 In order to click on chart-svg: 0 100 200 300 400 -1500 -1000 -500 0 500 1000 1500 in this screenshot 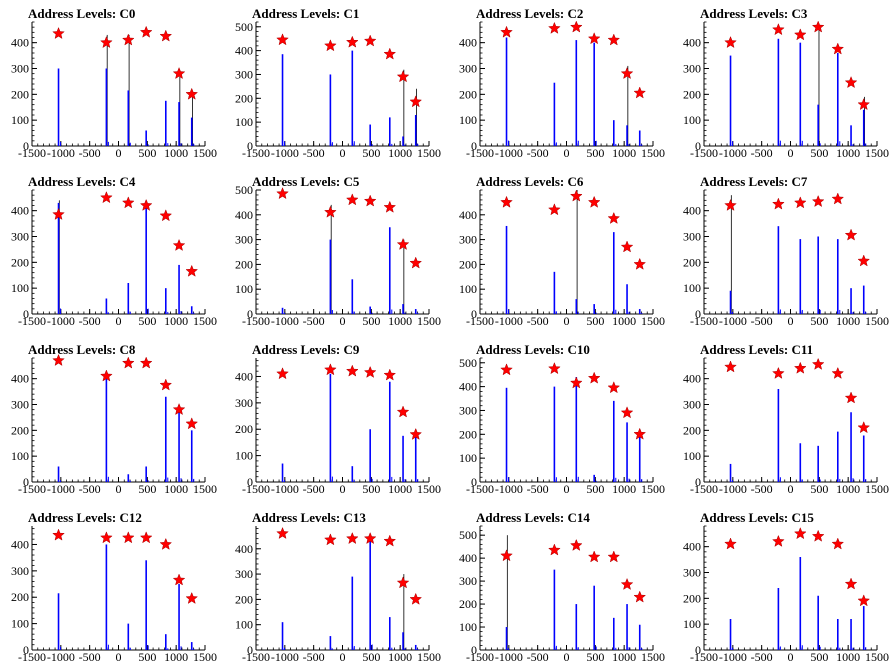, I will do `click(786, 258)`.